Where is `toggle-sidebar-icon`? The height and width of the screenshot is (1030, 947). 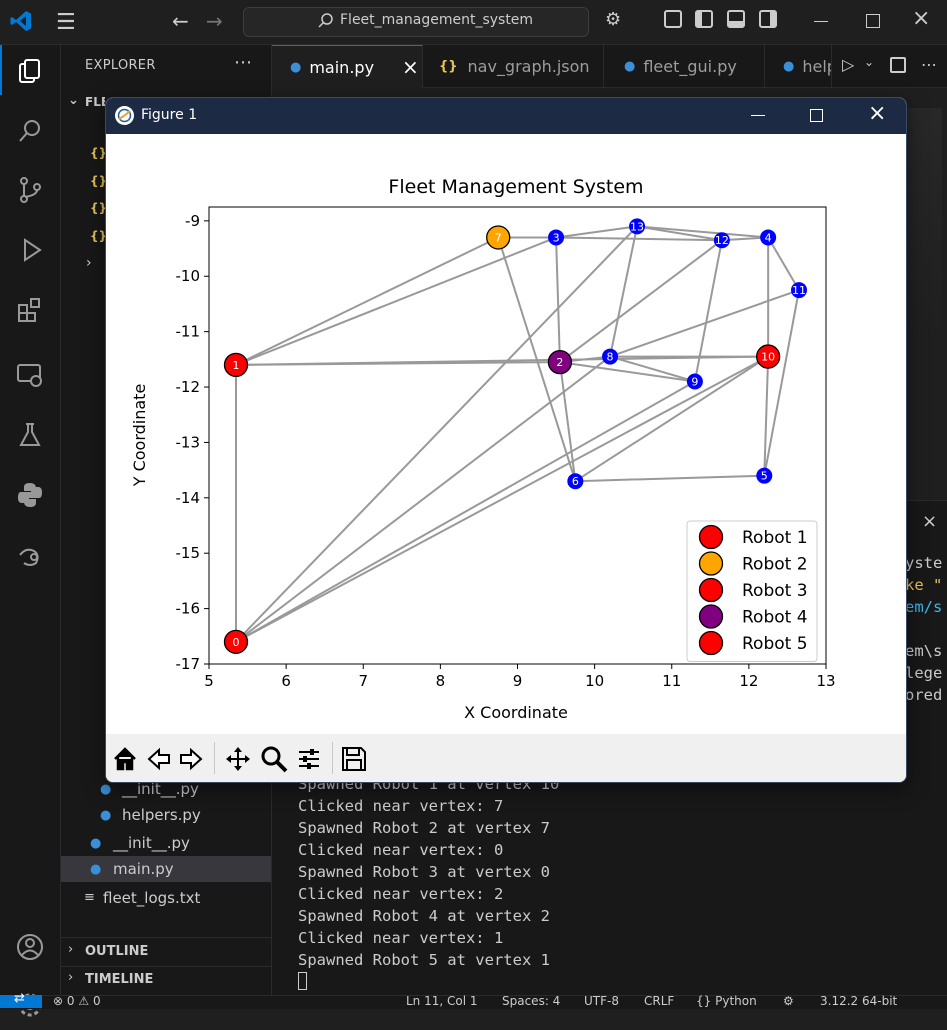 toggle-sidebar-icon is located at coordinates (704, 19).